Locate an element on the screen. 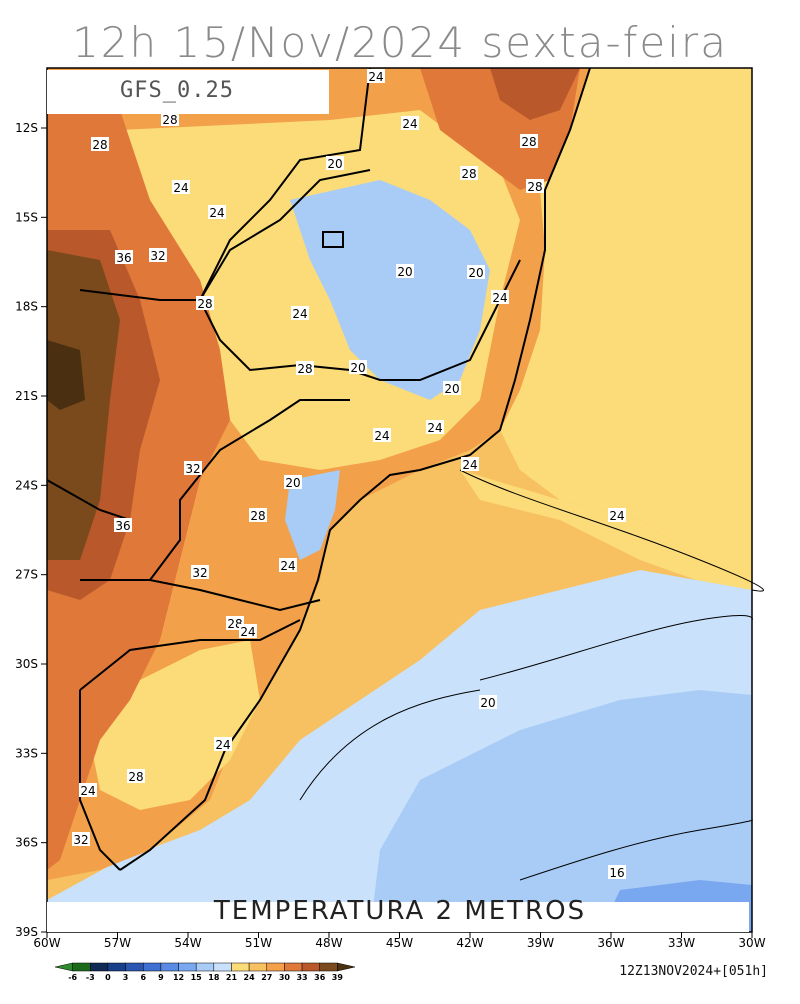  lon-tick-label: 54W is located at coordinates (187, 943).